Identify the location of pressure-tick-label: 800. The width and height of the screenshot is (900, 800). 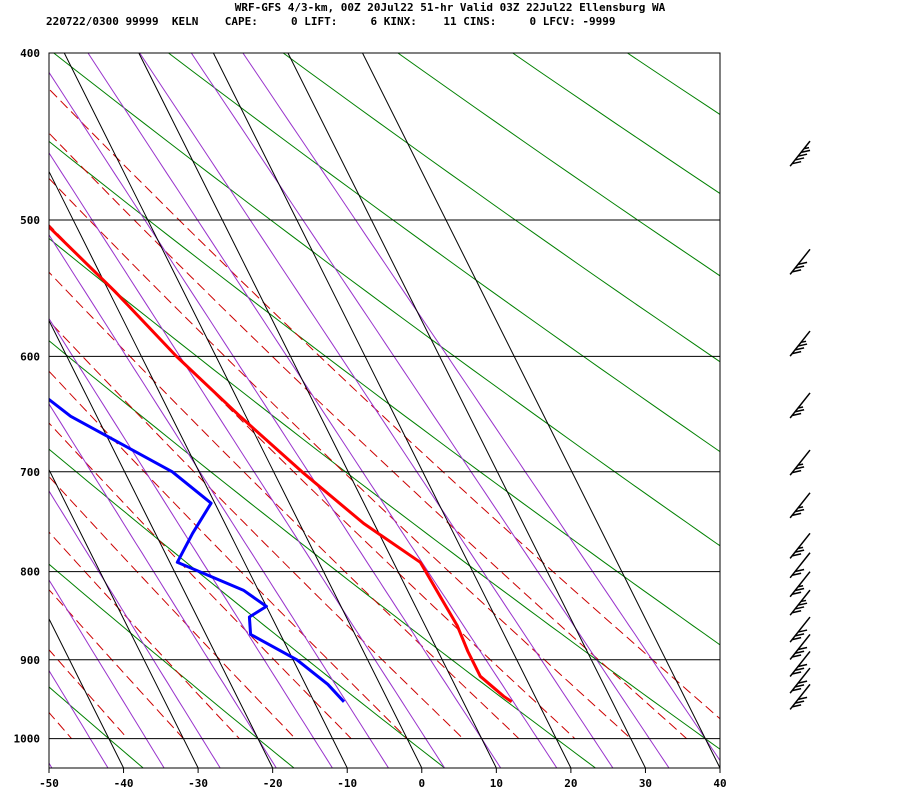
(30, 572).